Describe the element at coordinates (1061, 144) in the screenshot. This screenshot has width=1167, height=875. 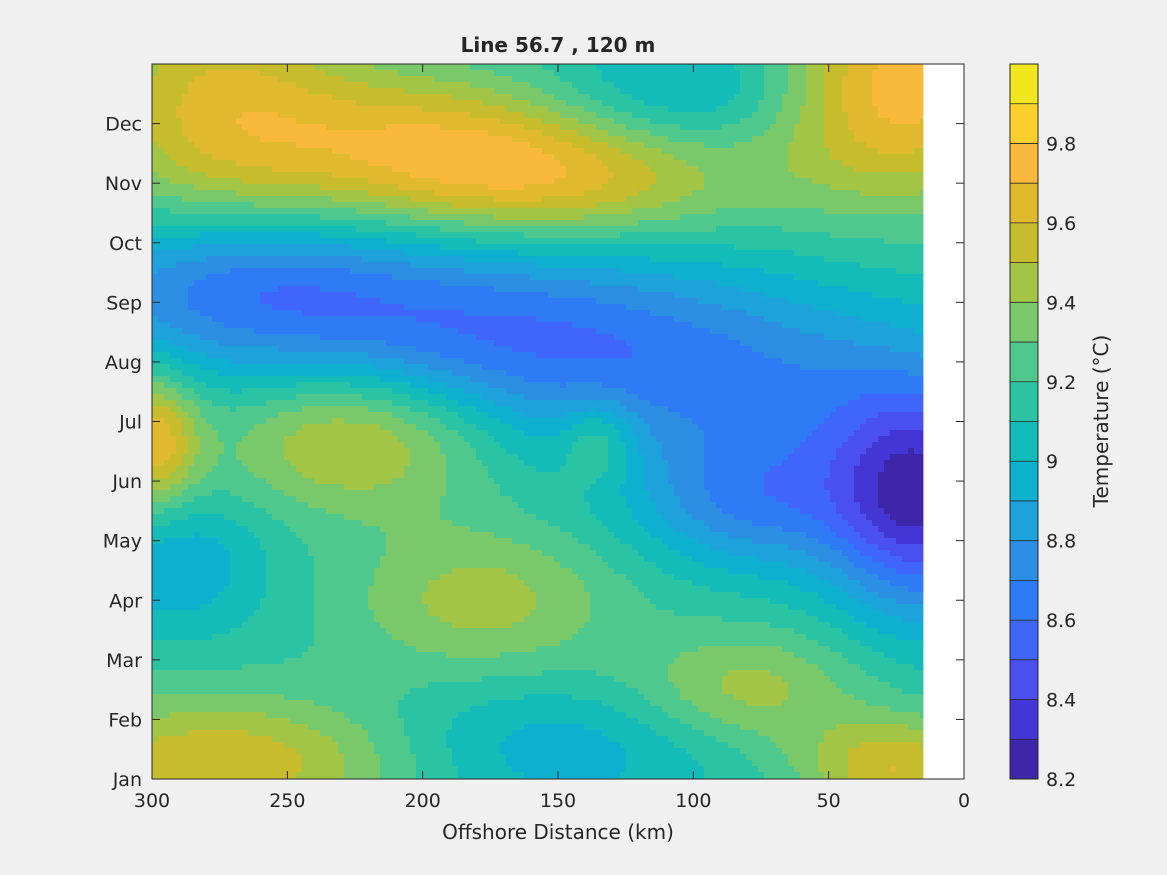
I see `colorbar-tick-label: 9.8` at that location.